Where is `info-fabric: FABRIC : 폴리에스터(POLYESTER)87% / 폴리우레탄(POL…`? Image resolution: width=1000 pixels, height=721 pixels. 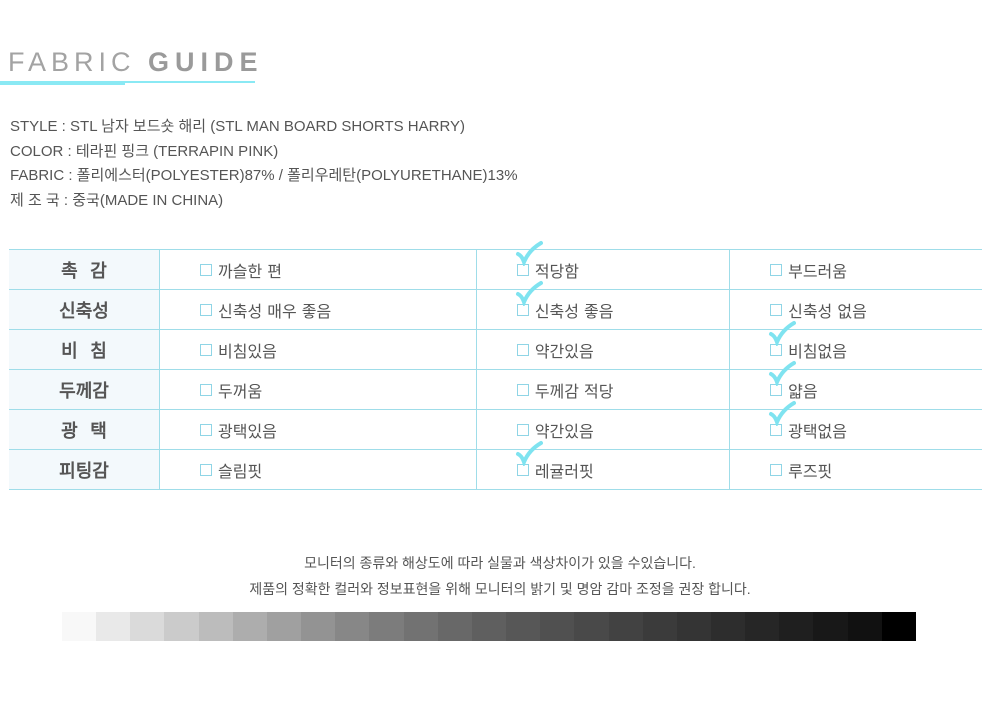
info-fabric: FABRIC : 폴리에스터(POLYESTER)87% / 폴리우레탄(POL… is located at coordinates (264, 175).